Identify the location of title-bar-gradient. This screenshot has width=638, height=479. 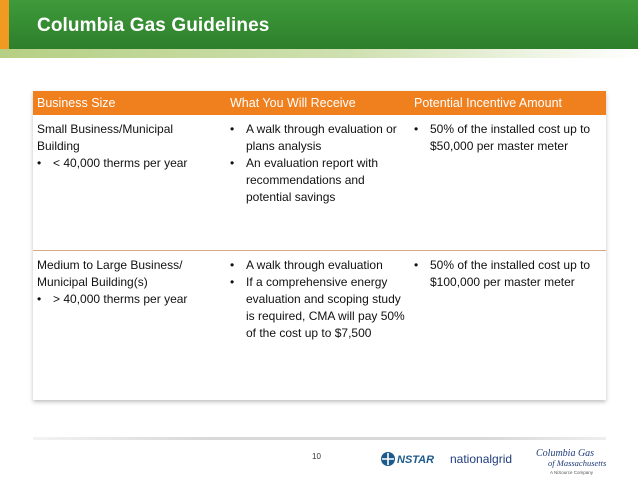
(319, 53).